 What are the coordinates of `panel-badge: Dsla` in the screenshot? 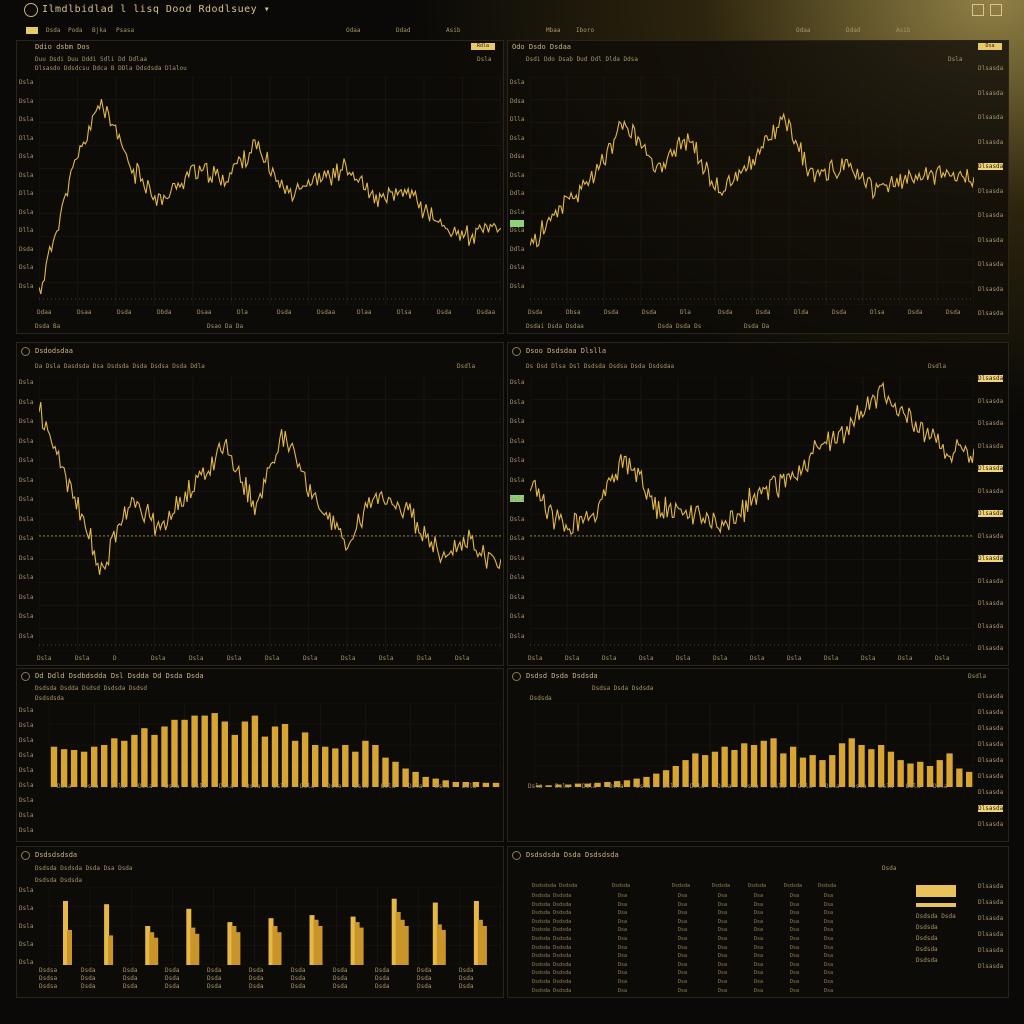 It's located at (484, 59).